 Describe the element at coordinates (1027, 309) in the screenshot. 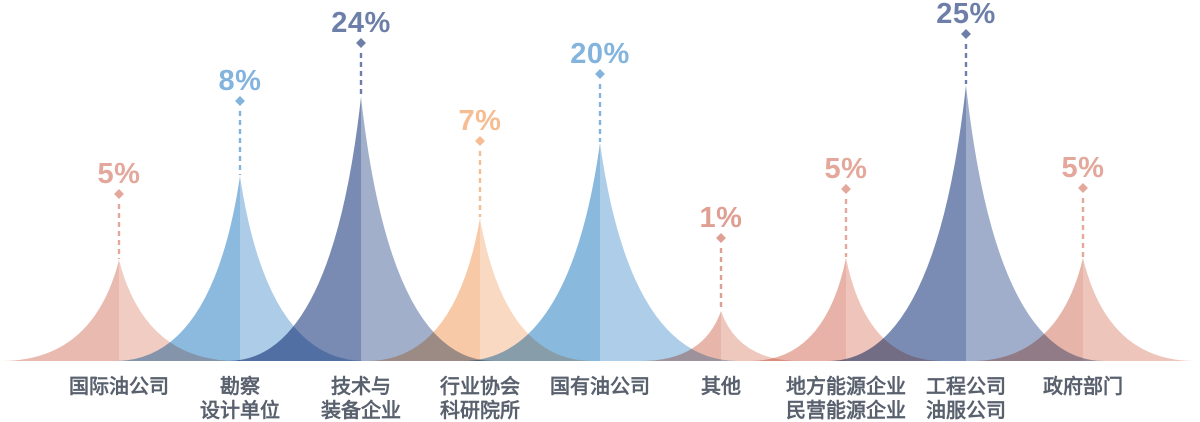

I see `peak-government-departments-left-half` at that location.